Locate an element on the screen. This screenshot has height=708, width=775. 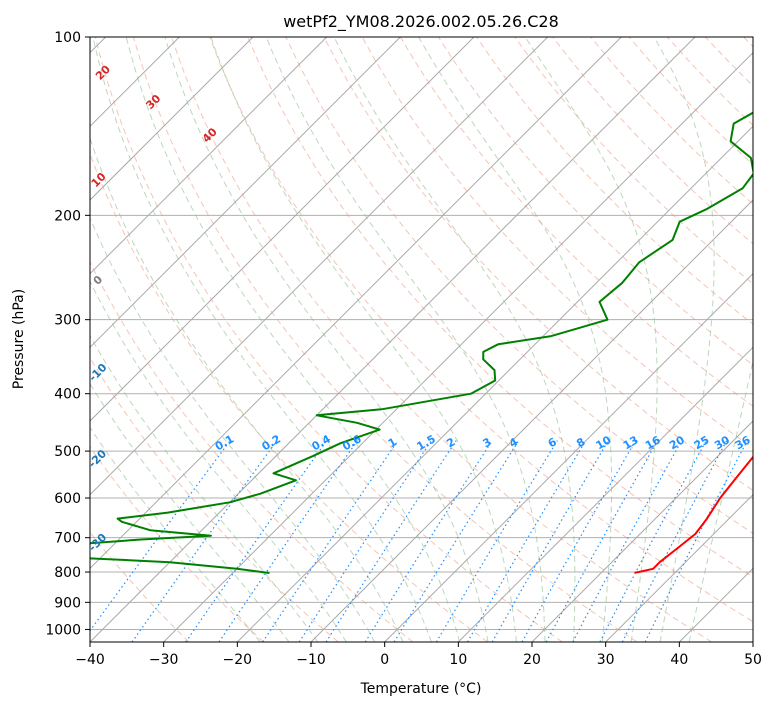
x-tick-label: 40 is located at coordinates (679, 660).